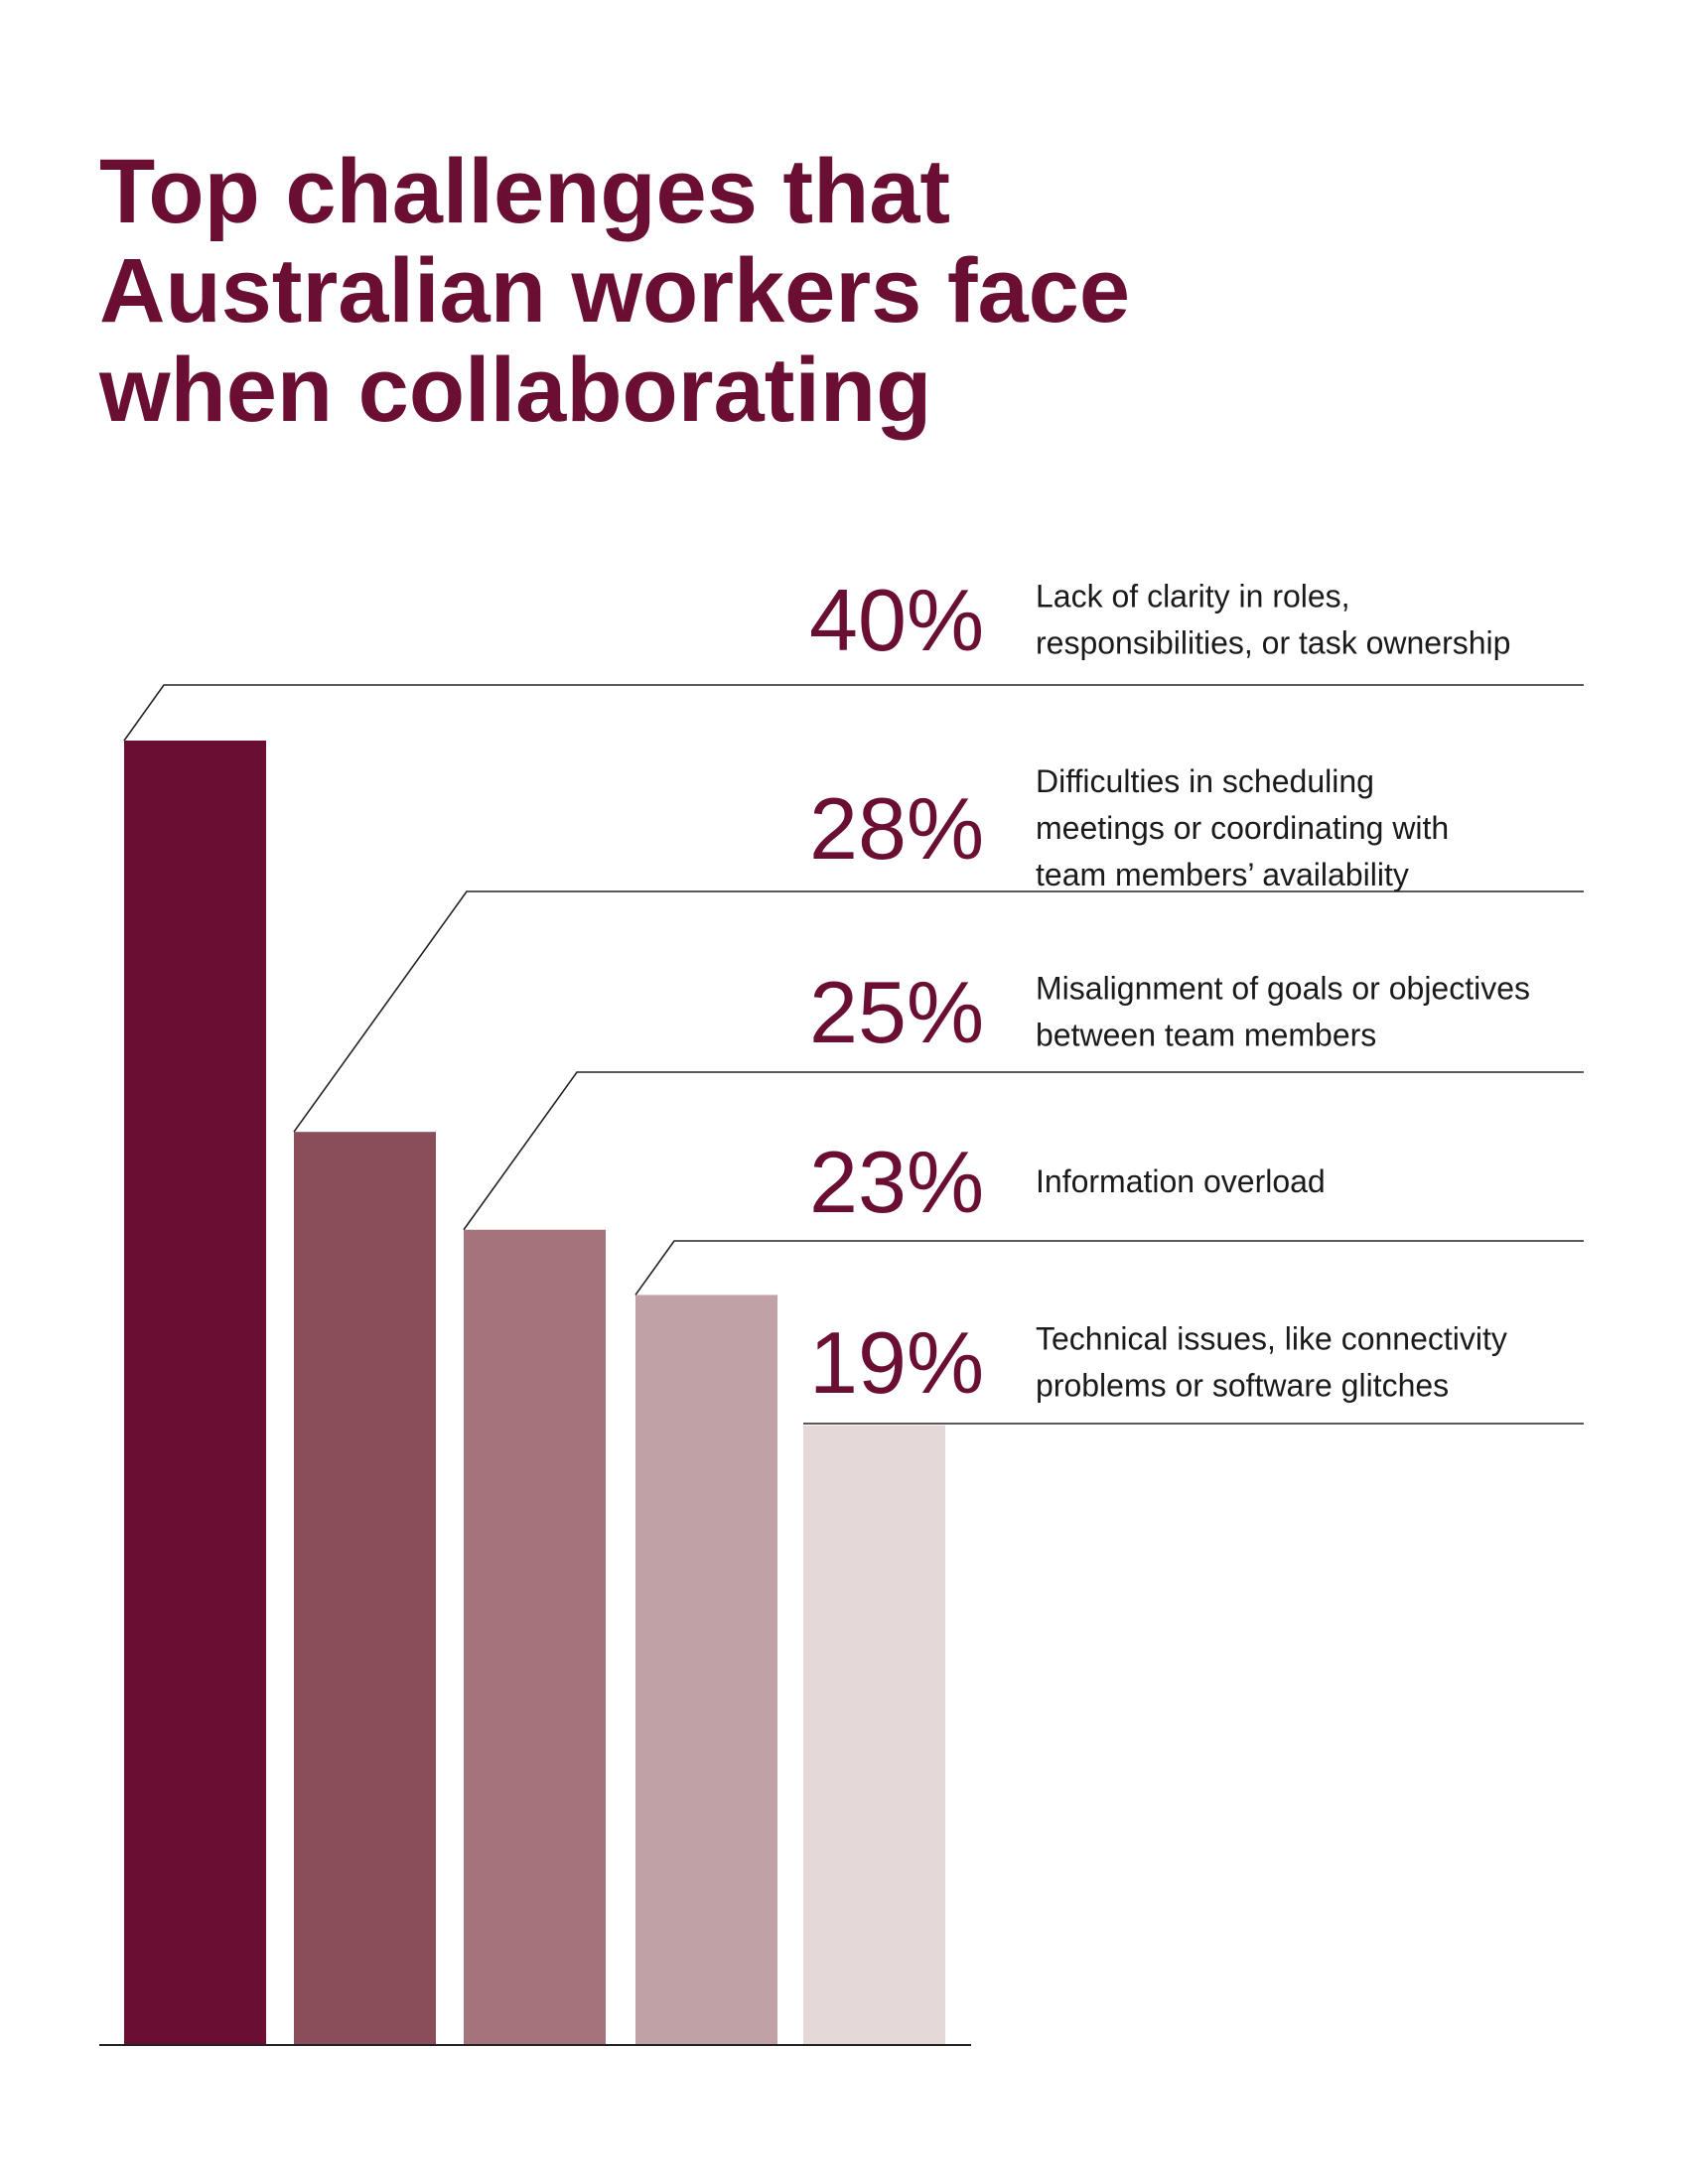 This screenshot has height=2184, width=1688. Describe the element at coordinates (1283, 989) in the screenshot. I see `category-label-3-line-1: Misalignment of goals or objectives` at that location.